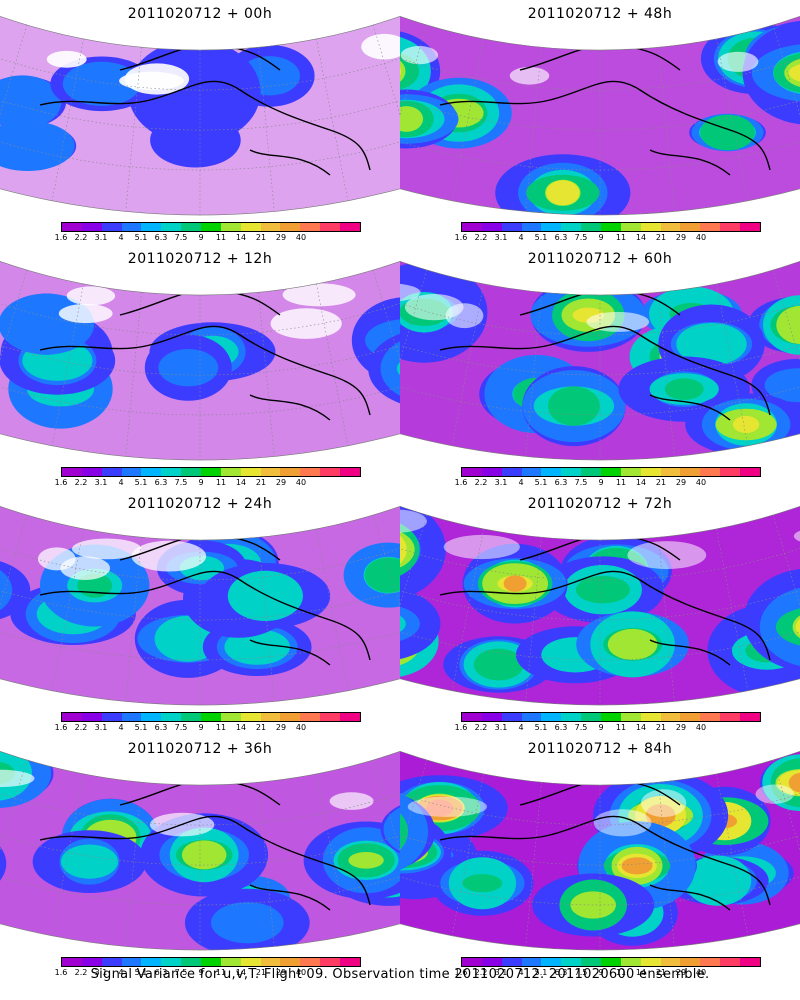 Image resolution: width=800 pixels, height=1000 pixels. I want to click on map-sector-p12, so click(200, 355).